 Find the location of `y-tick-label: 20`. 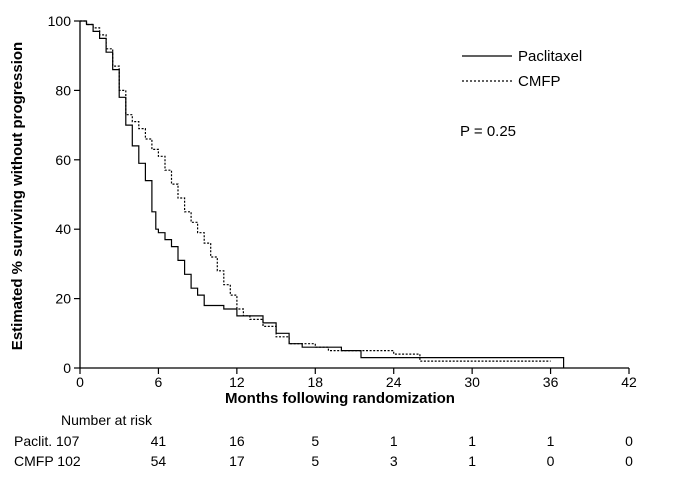

y-tick-label: 20 is located at coordinates (63, 299).